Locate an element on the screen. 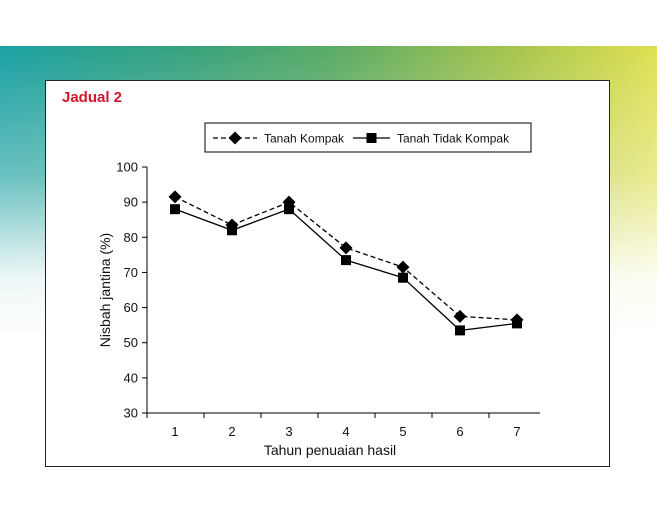 Image resolution: width=657 pixels, height=522 pixels. y-axis-label: Nisbah jantina (%) is located at coordinates (105, 290).